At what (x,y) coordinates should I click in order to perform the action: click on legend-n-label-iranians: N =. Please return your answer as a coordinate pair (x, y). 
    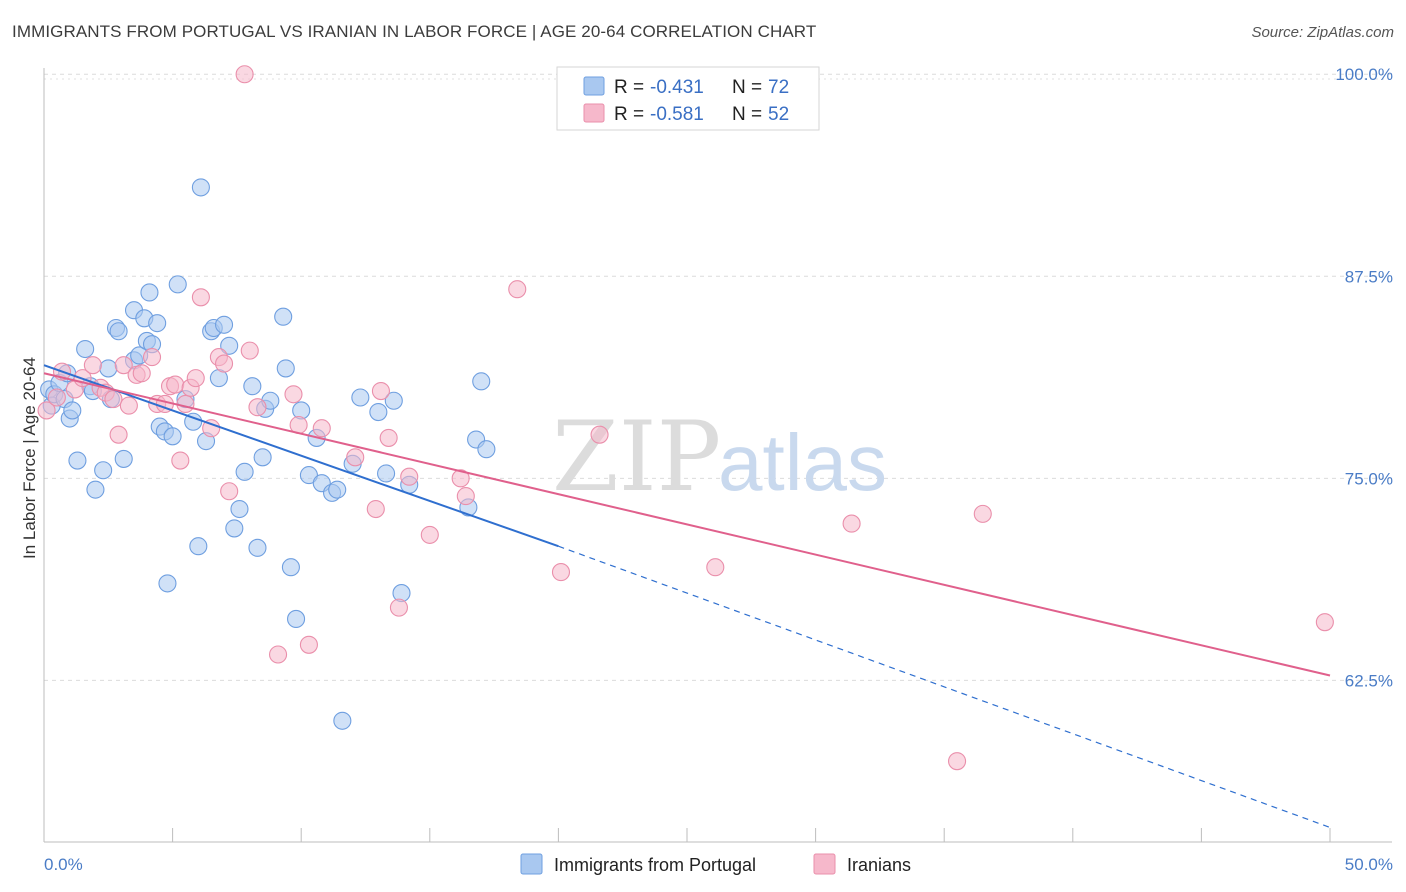
    Looking at the image, I should click on (747, 114).